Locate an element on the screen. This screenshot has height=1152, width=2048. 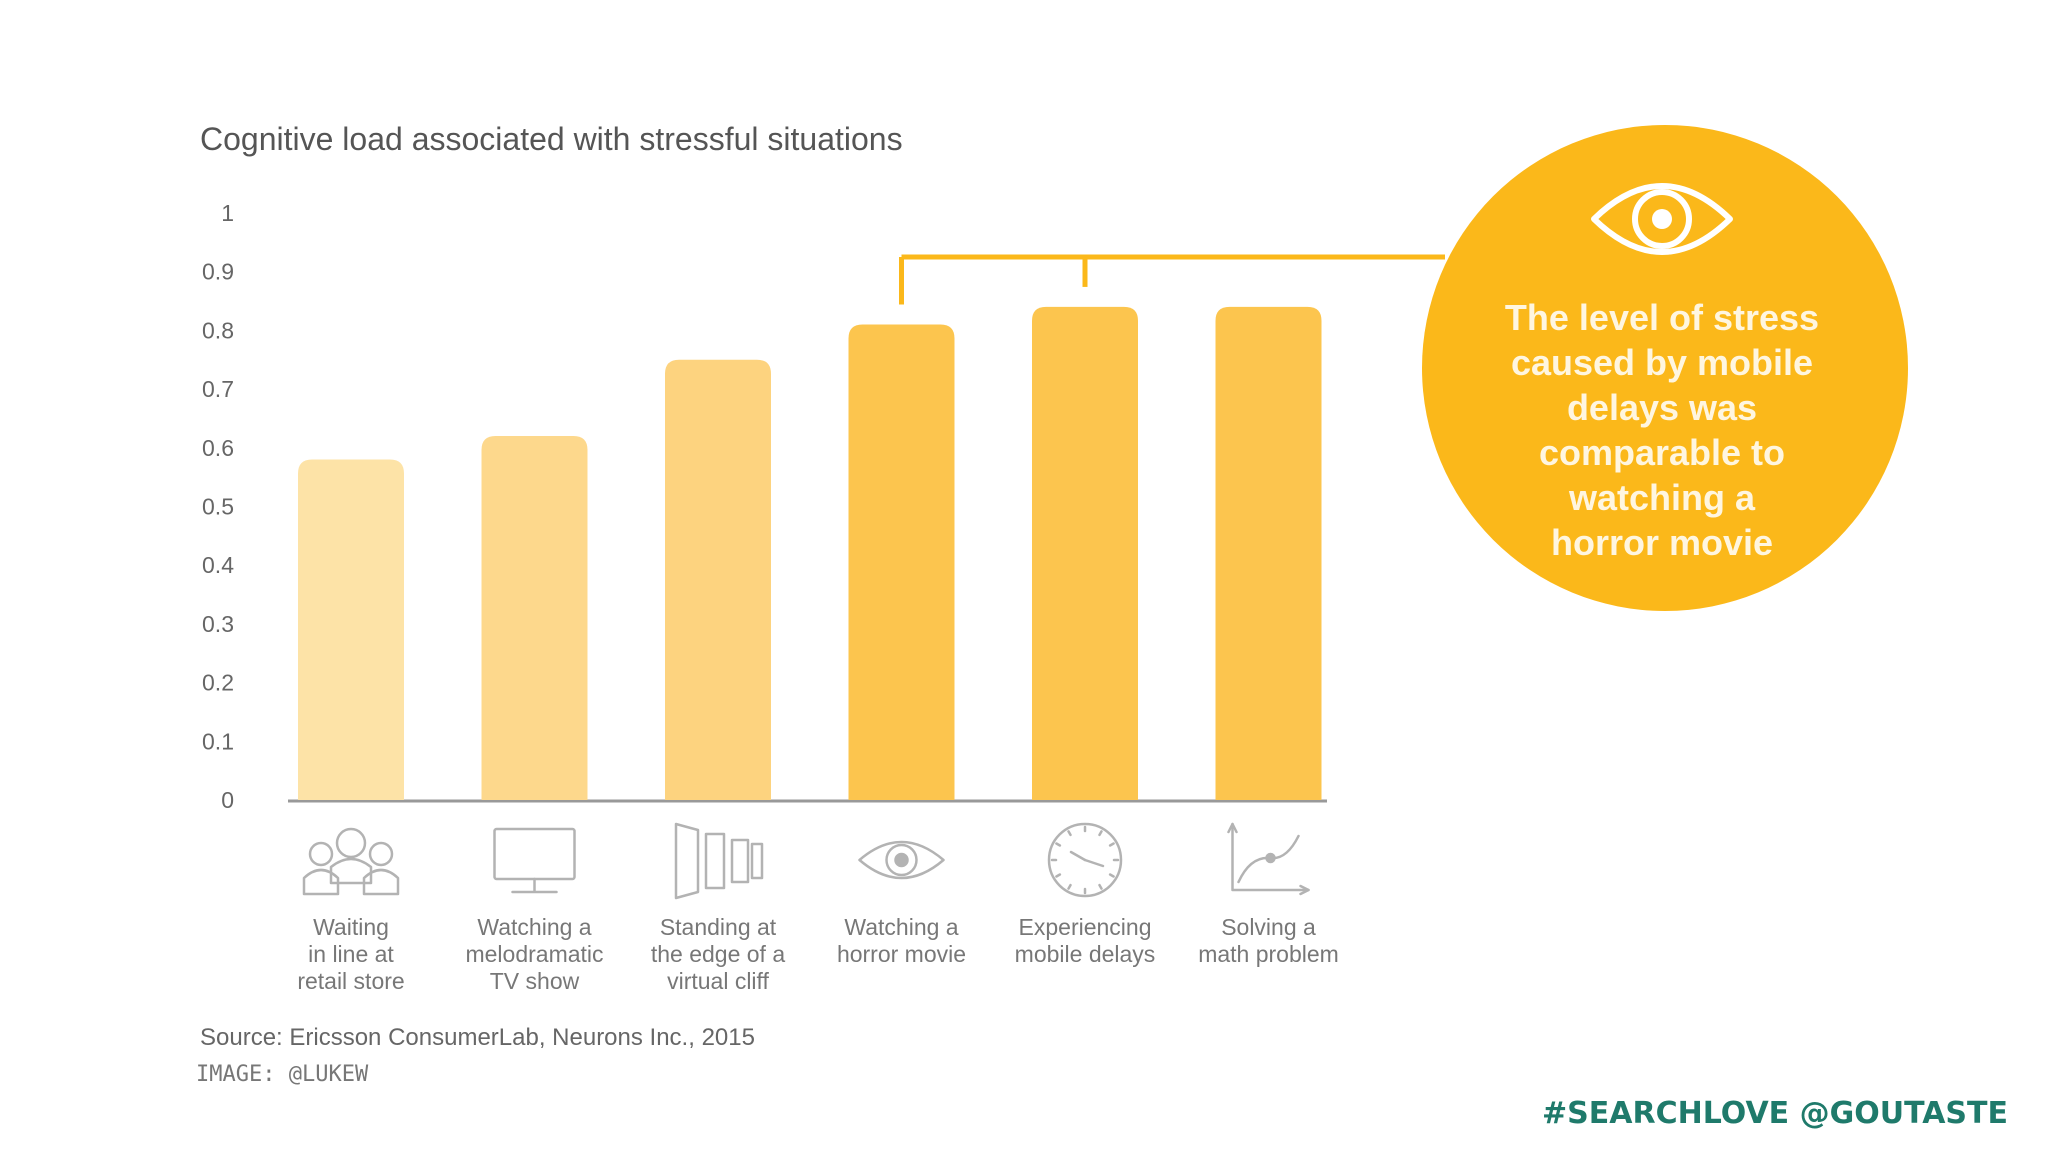
category-label: Waiting in line at retail store is located at coordinates (350, 954).